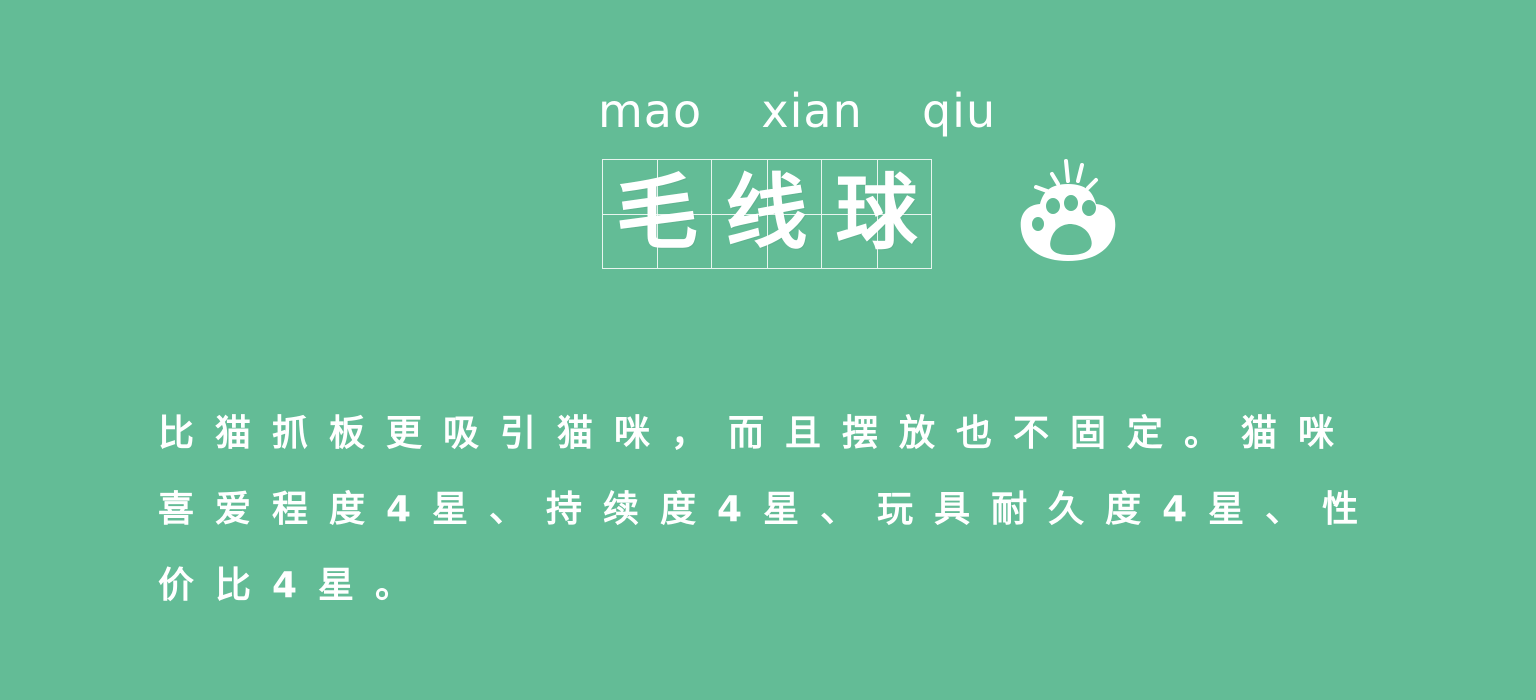 The image size is (1536, 700). What do you see at coordinates (1068, 222) in the screenshot?
I see `paw-shape` at bounding box center [1068, 222].